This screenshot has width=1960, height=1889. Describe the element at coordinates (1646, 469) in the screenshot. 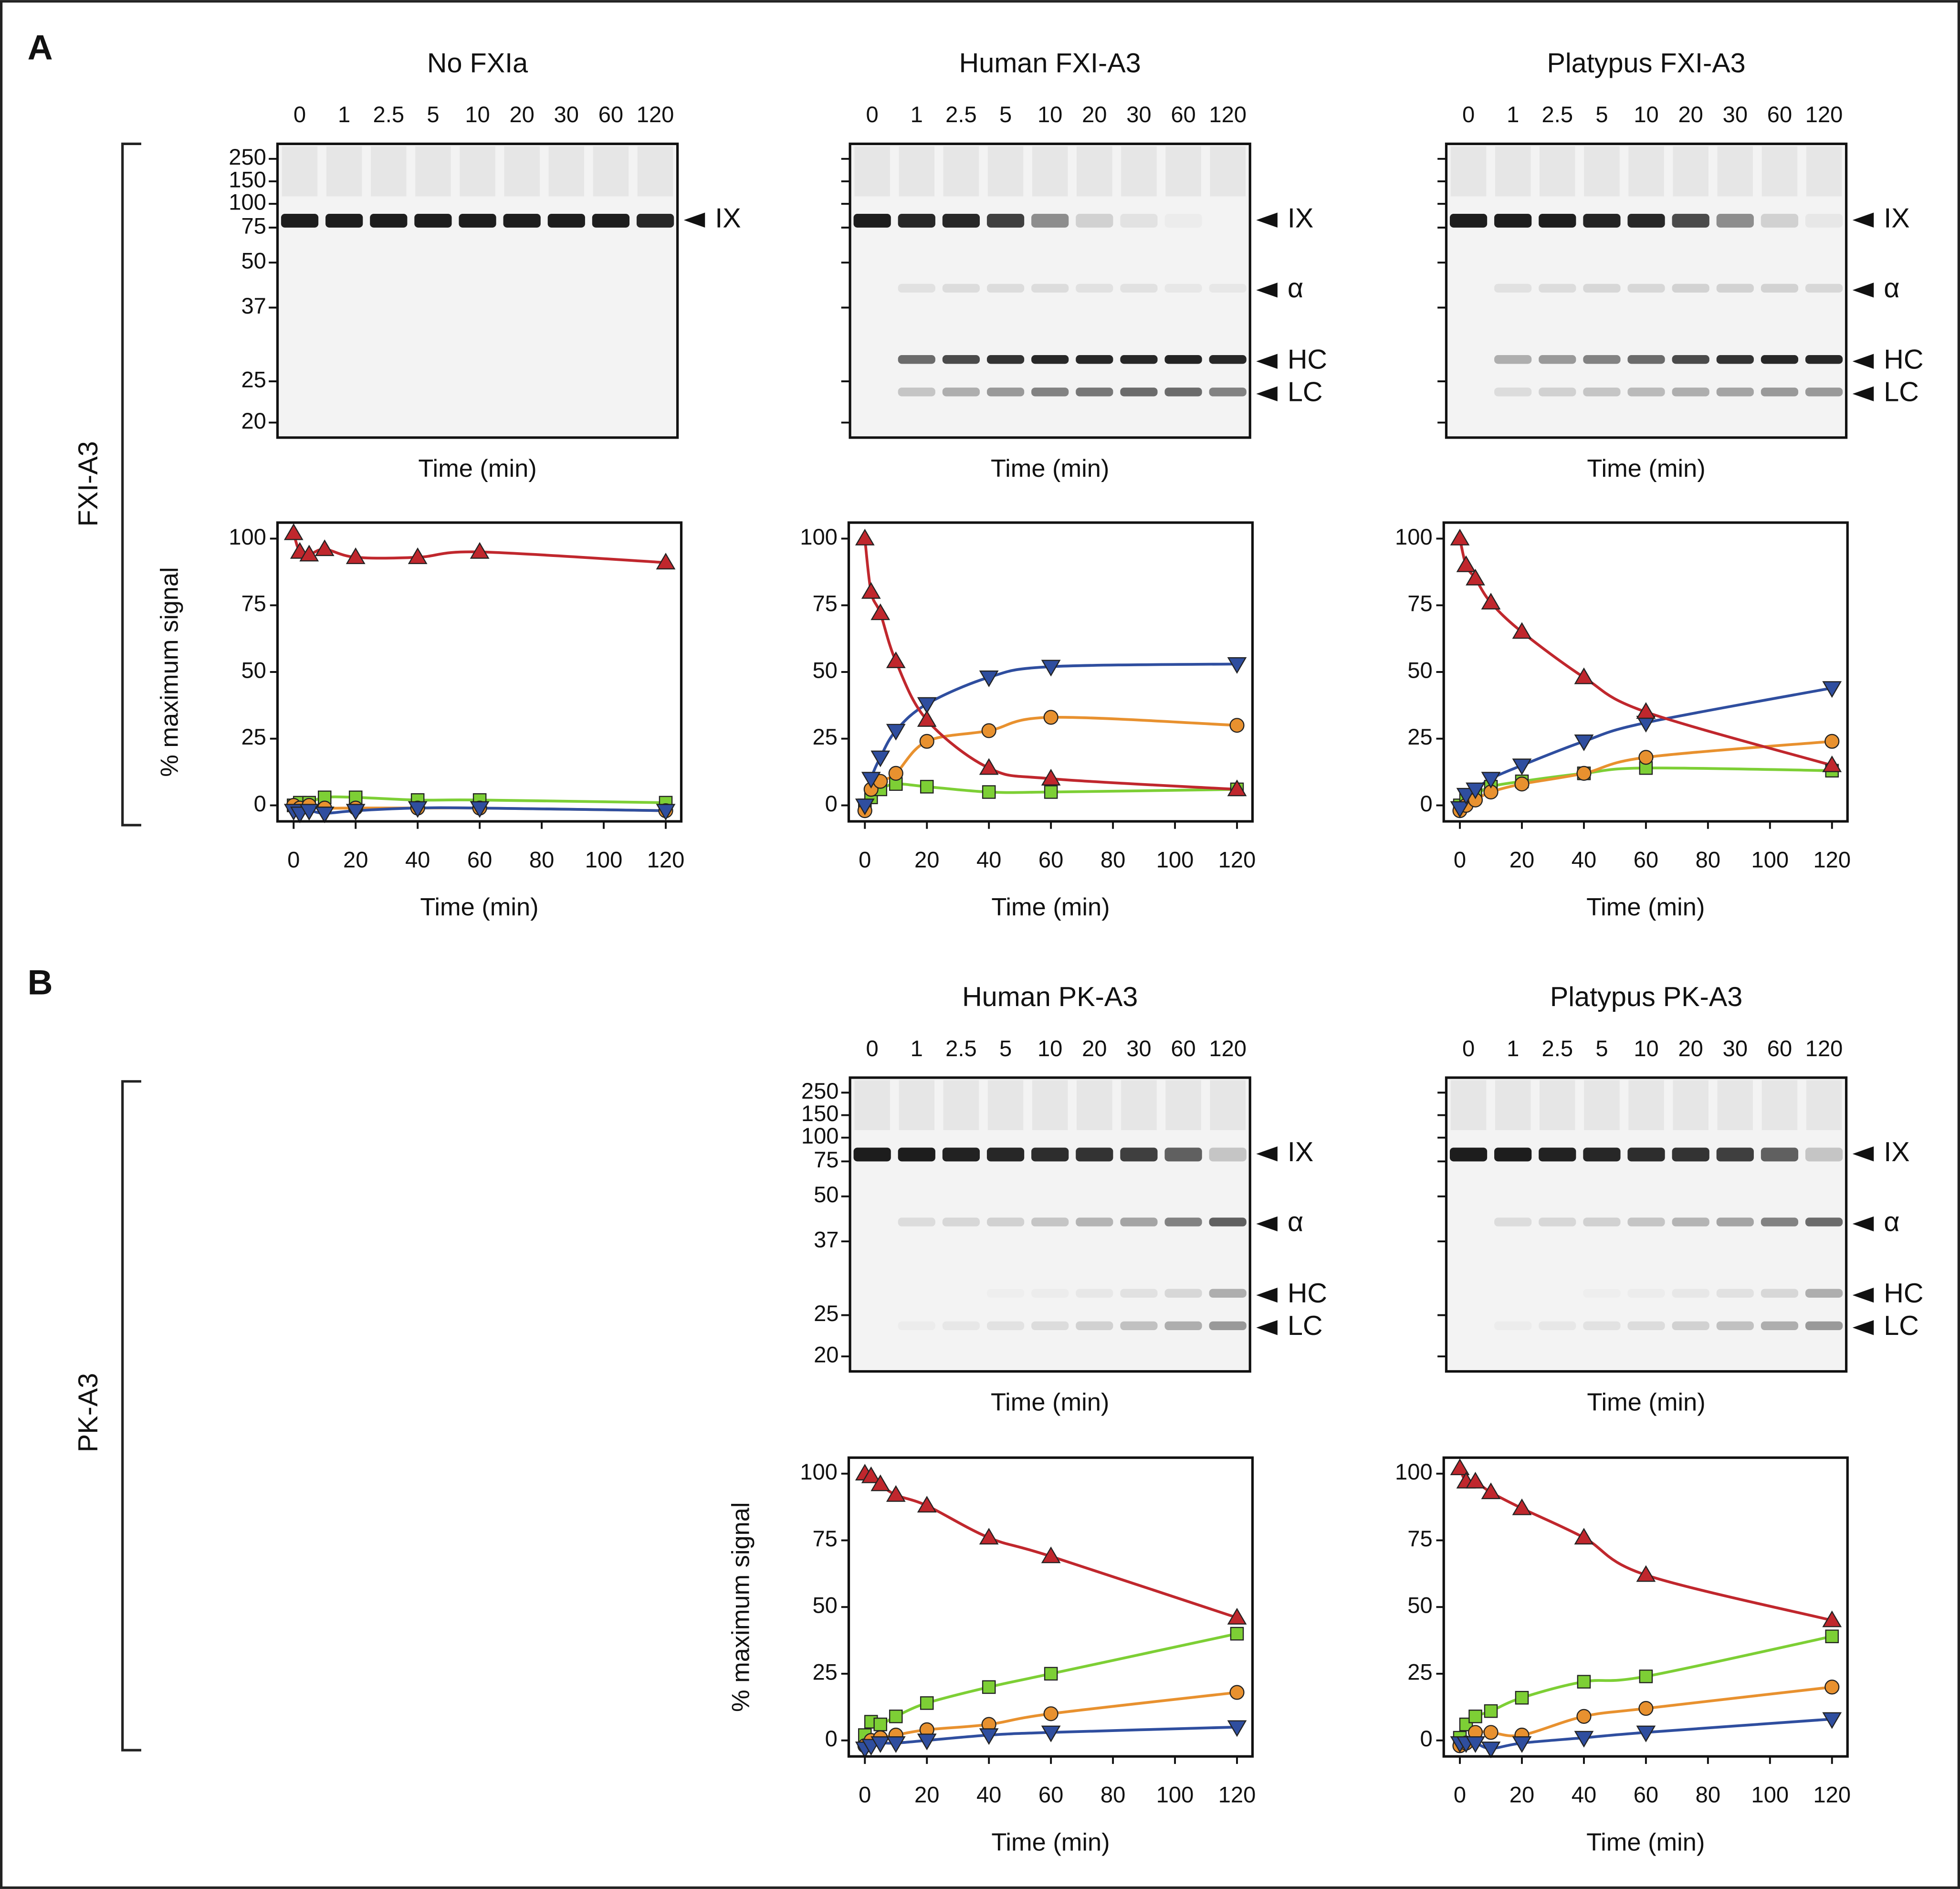

I see `gel-x-label: Time (min)` at that location.